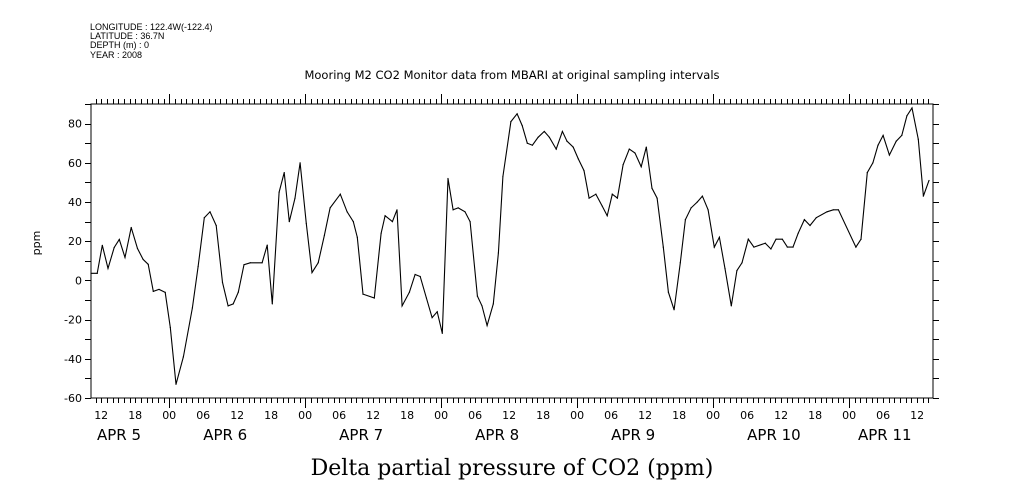  I want to click on y-axis-title: ppm, so click(36, 243).